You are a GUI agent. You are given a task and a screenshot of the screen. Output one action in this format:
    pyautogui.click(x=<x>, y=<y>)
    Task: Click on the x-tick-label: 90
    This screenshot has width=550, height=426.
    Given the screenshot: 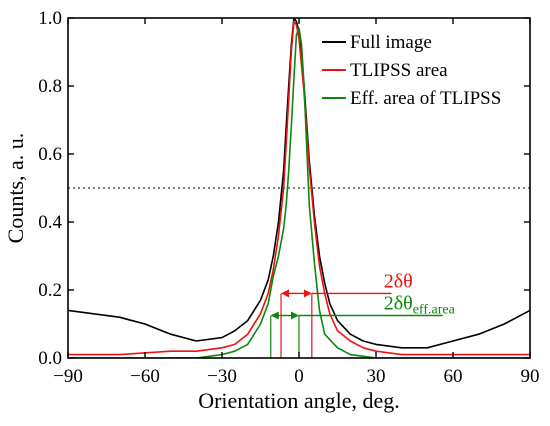 What is the action you would take?
    pyautogui.click(x=530, y=376)
    